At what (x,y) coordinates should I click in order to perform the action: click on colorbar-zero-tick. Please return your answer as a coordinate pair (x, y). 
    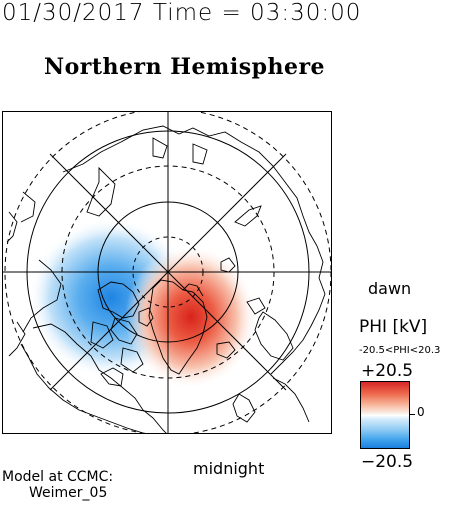
    Looking at the image, I should click on (412, 414).